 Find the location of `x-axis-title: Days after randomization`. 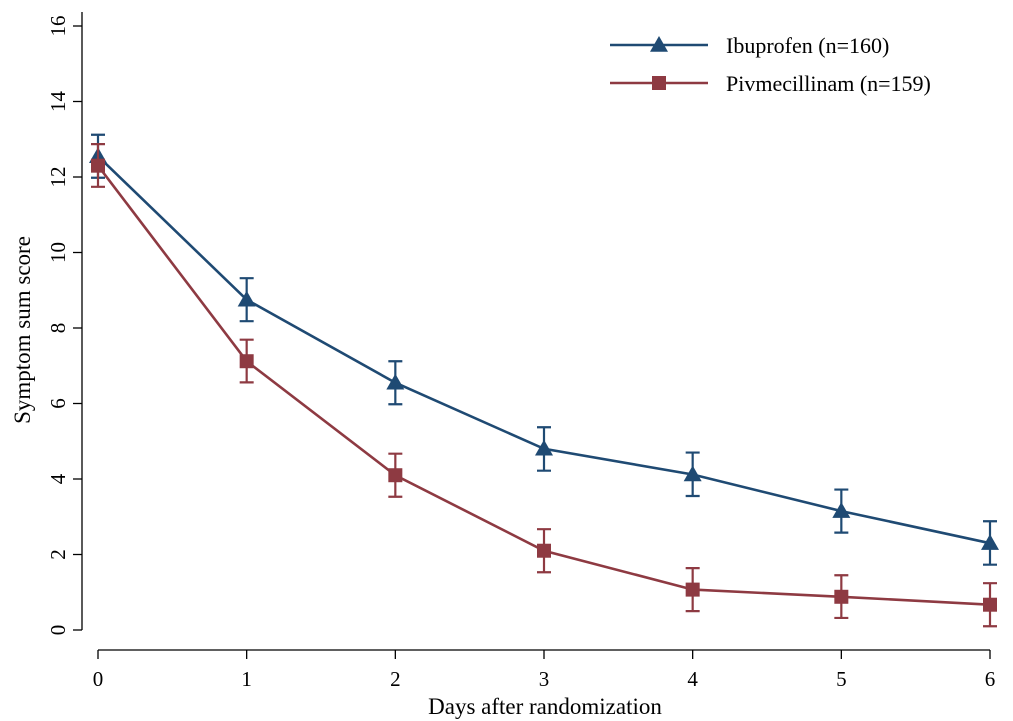

x-axis-title: Days after randomization is located at coordinates (545, 706).